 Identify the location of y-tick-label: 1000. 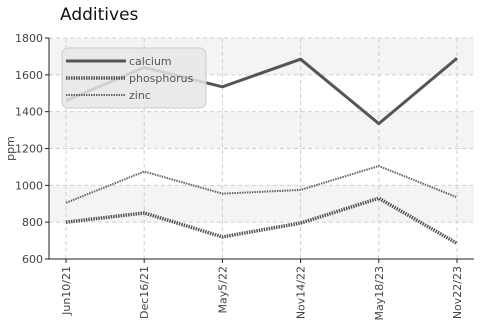
(29, 185).